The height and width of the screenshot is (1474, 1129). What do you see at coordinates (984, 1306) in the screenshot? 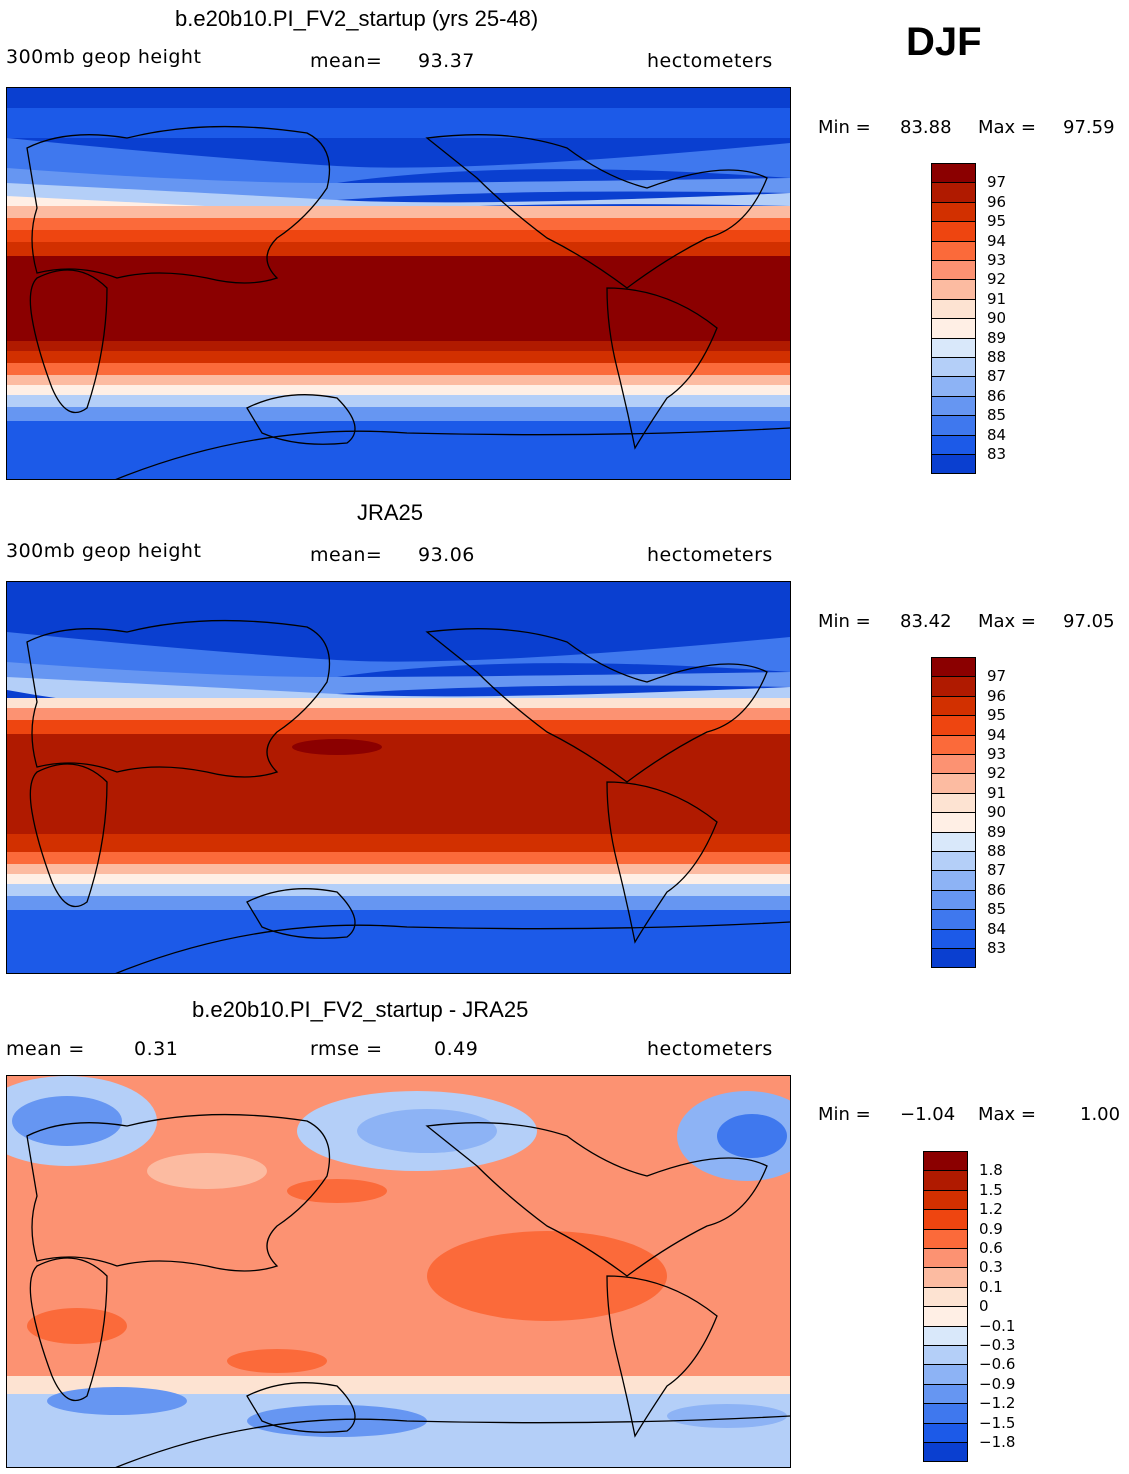
I see `colorbar3-label: 0` at bounding box center [984, 1306].